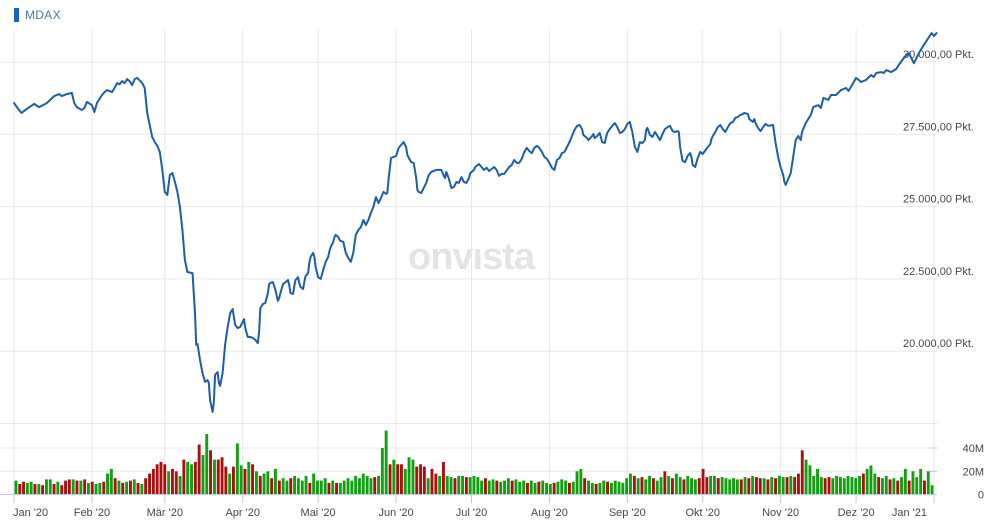 This screenshot has height=529, width=994. I want to click on series-legend: MDAX, so click(37, 15).